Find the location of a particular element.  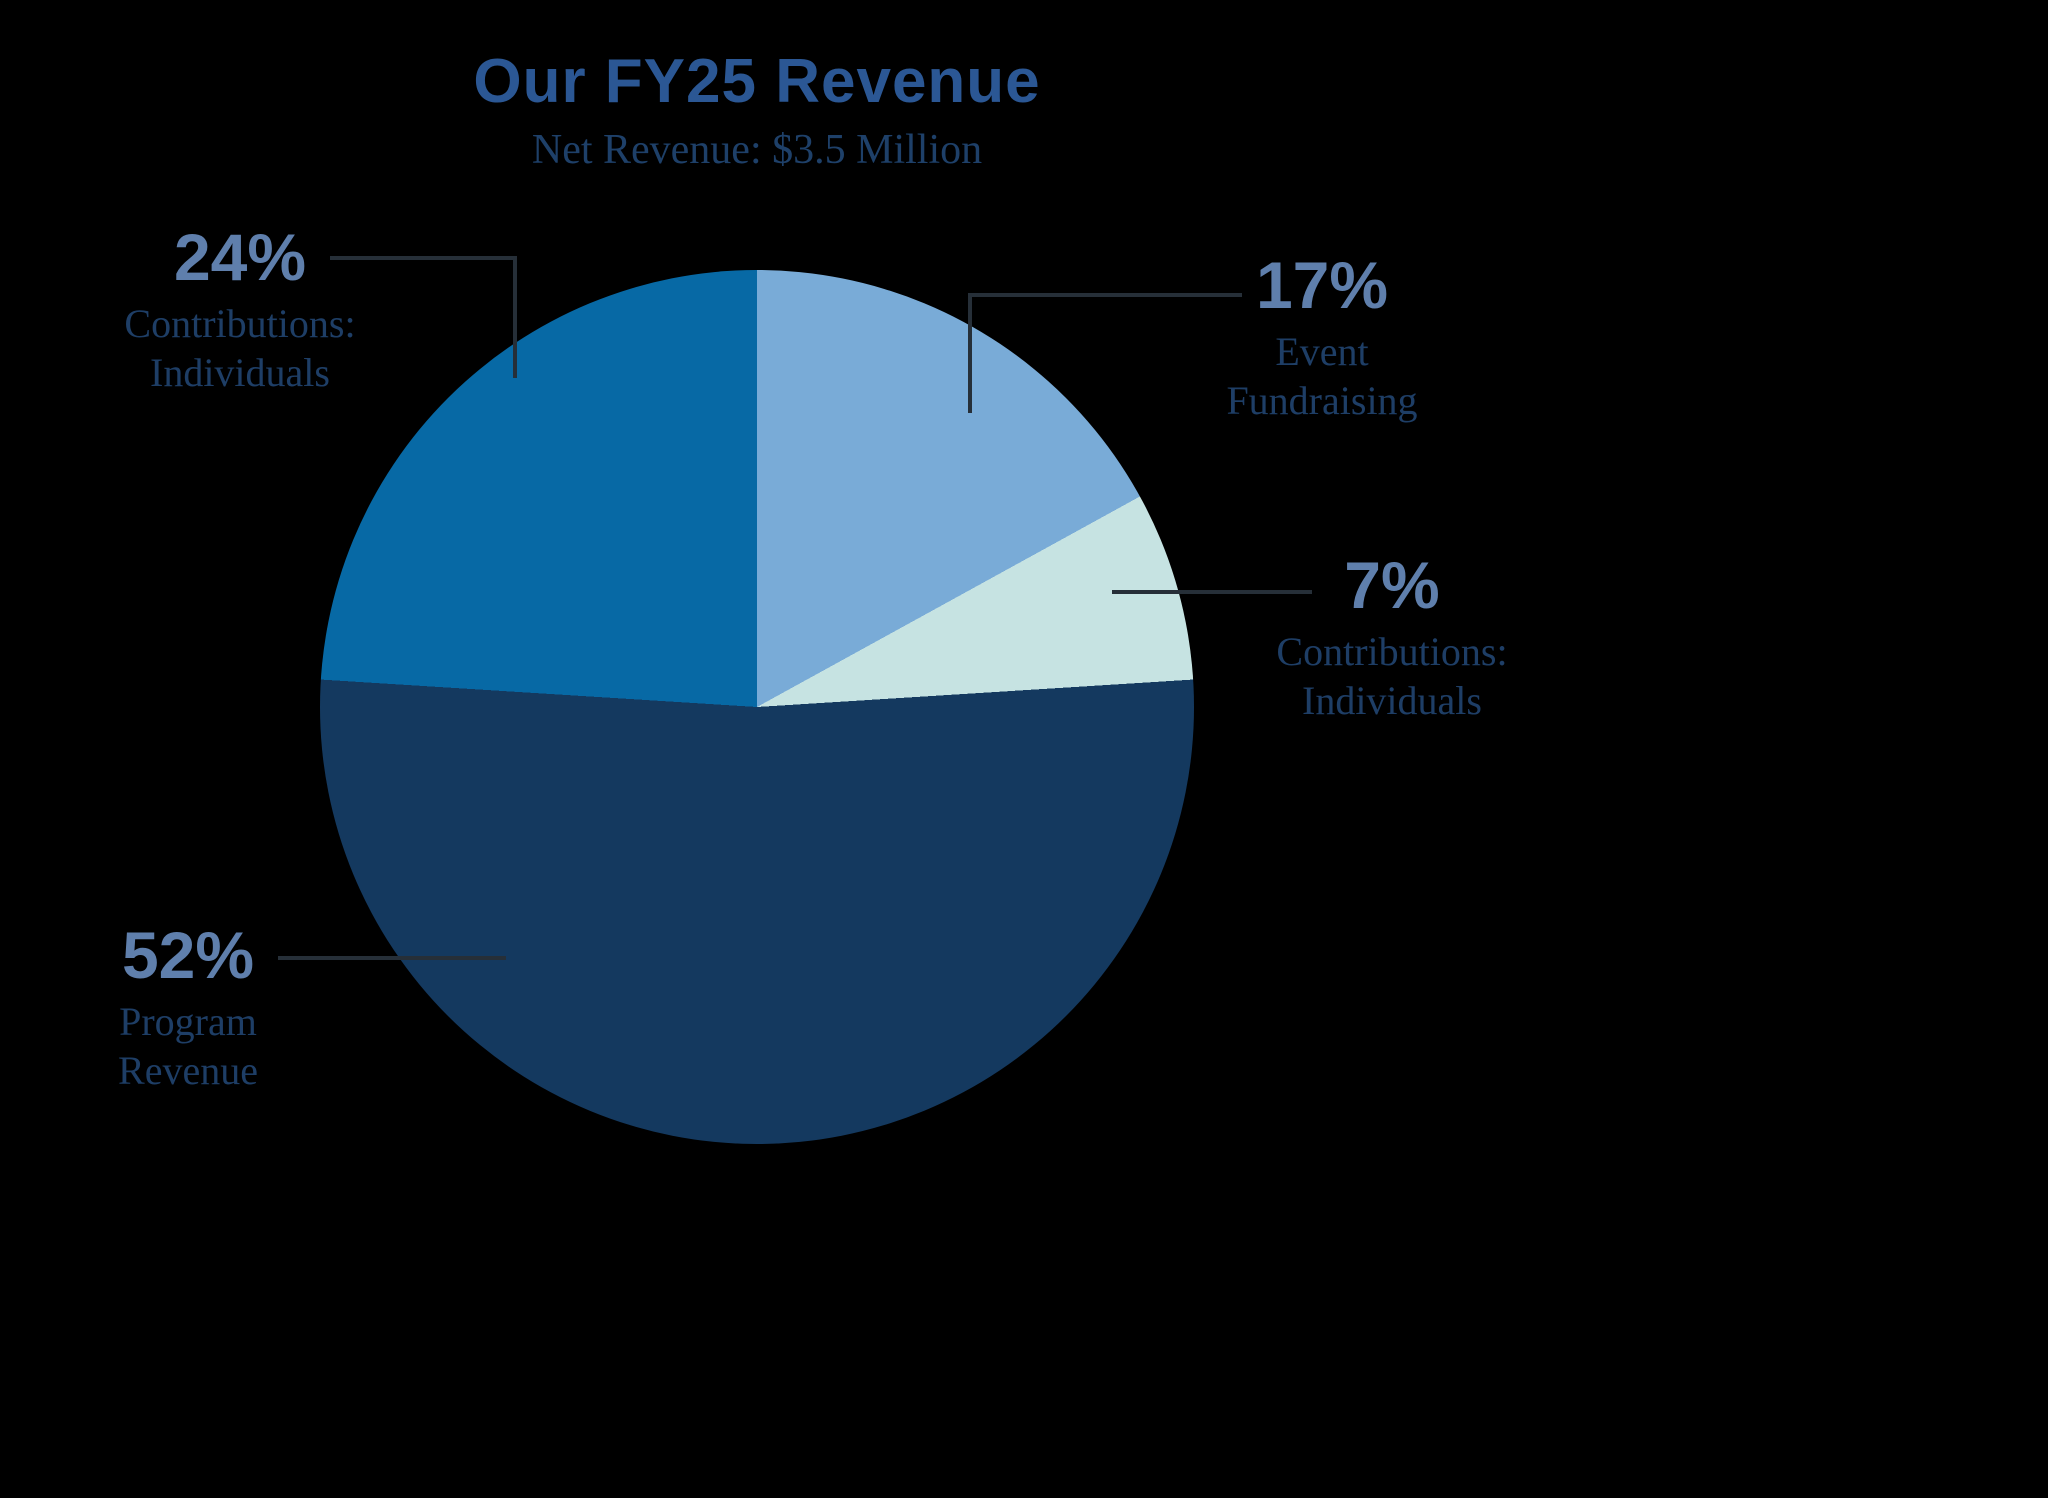

percent-label-24: 24% is located at coordinates (240, 257).